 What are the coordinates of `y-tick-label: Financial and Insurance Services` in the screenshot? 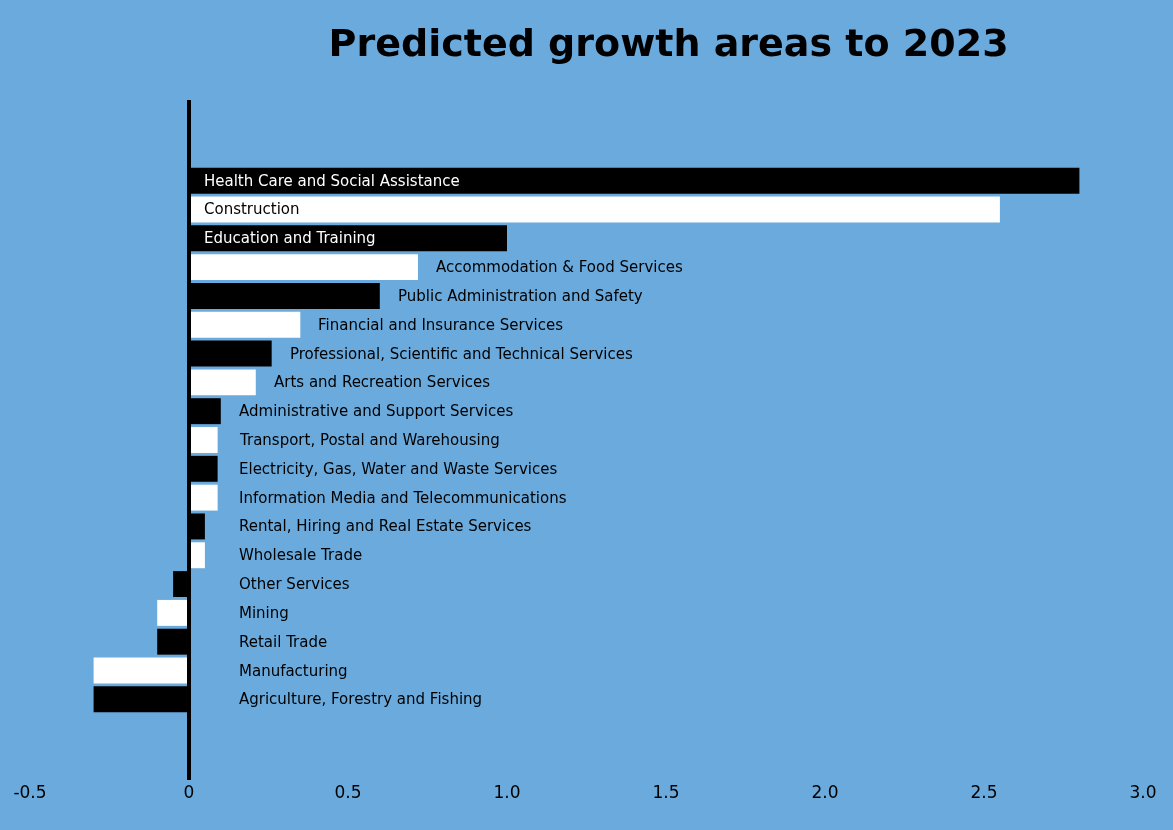 It's located at (441, 325).